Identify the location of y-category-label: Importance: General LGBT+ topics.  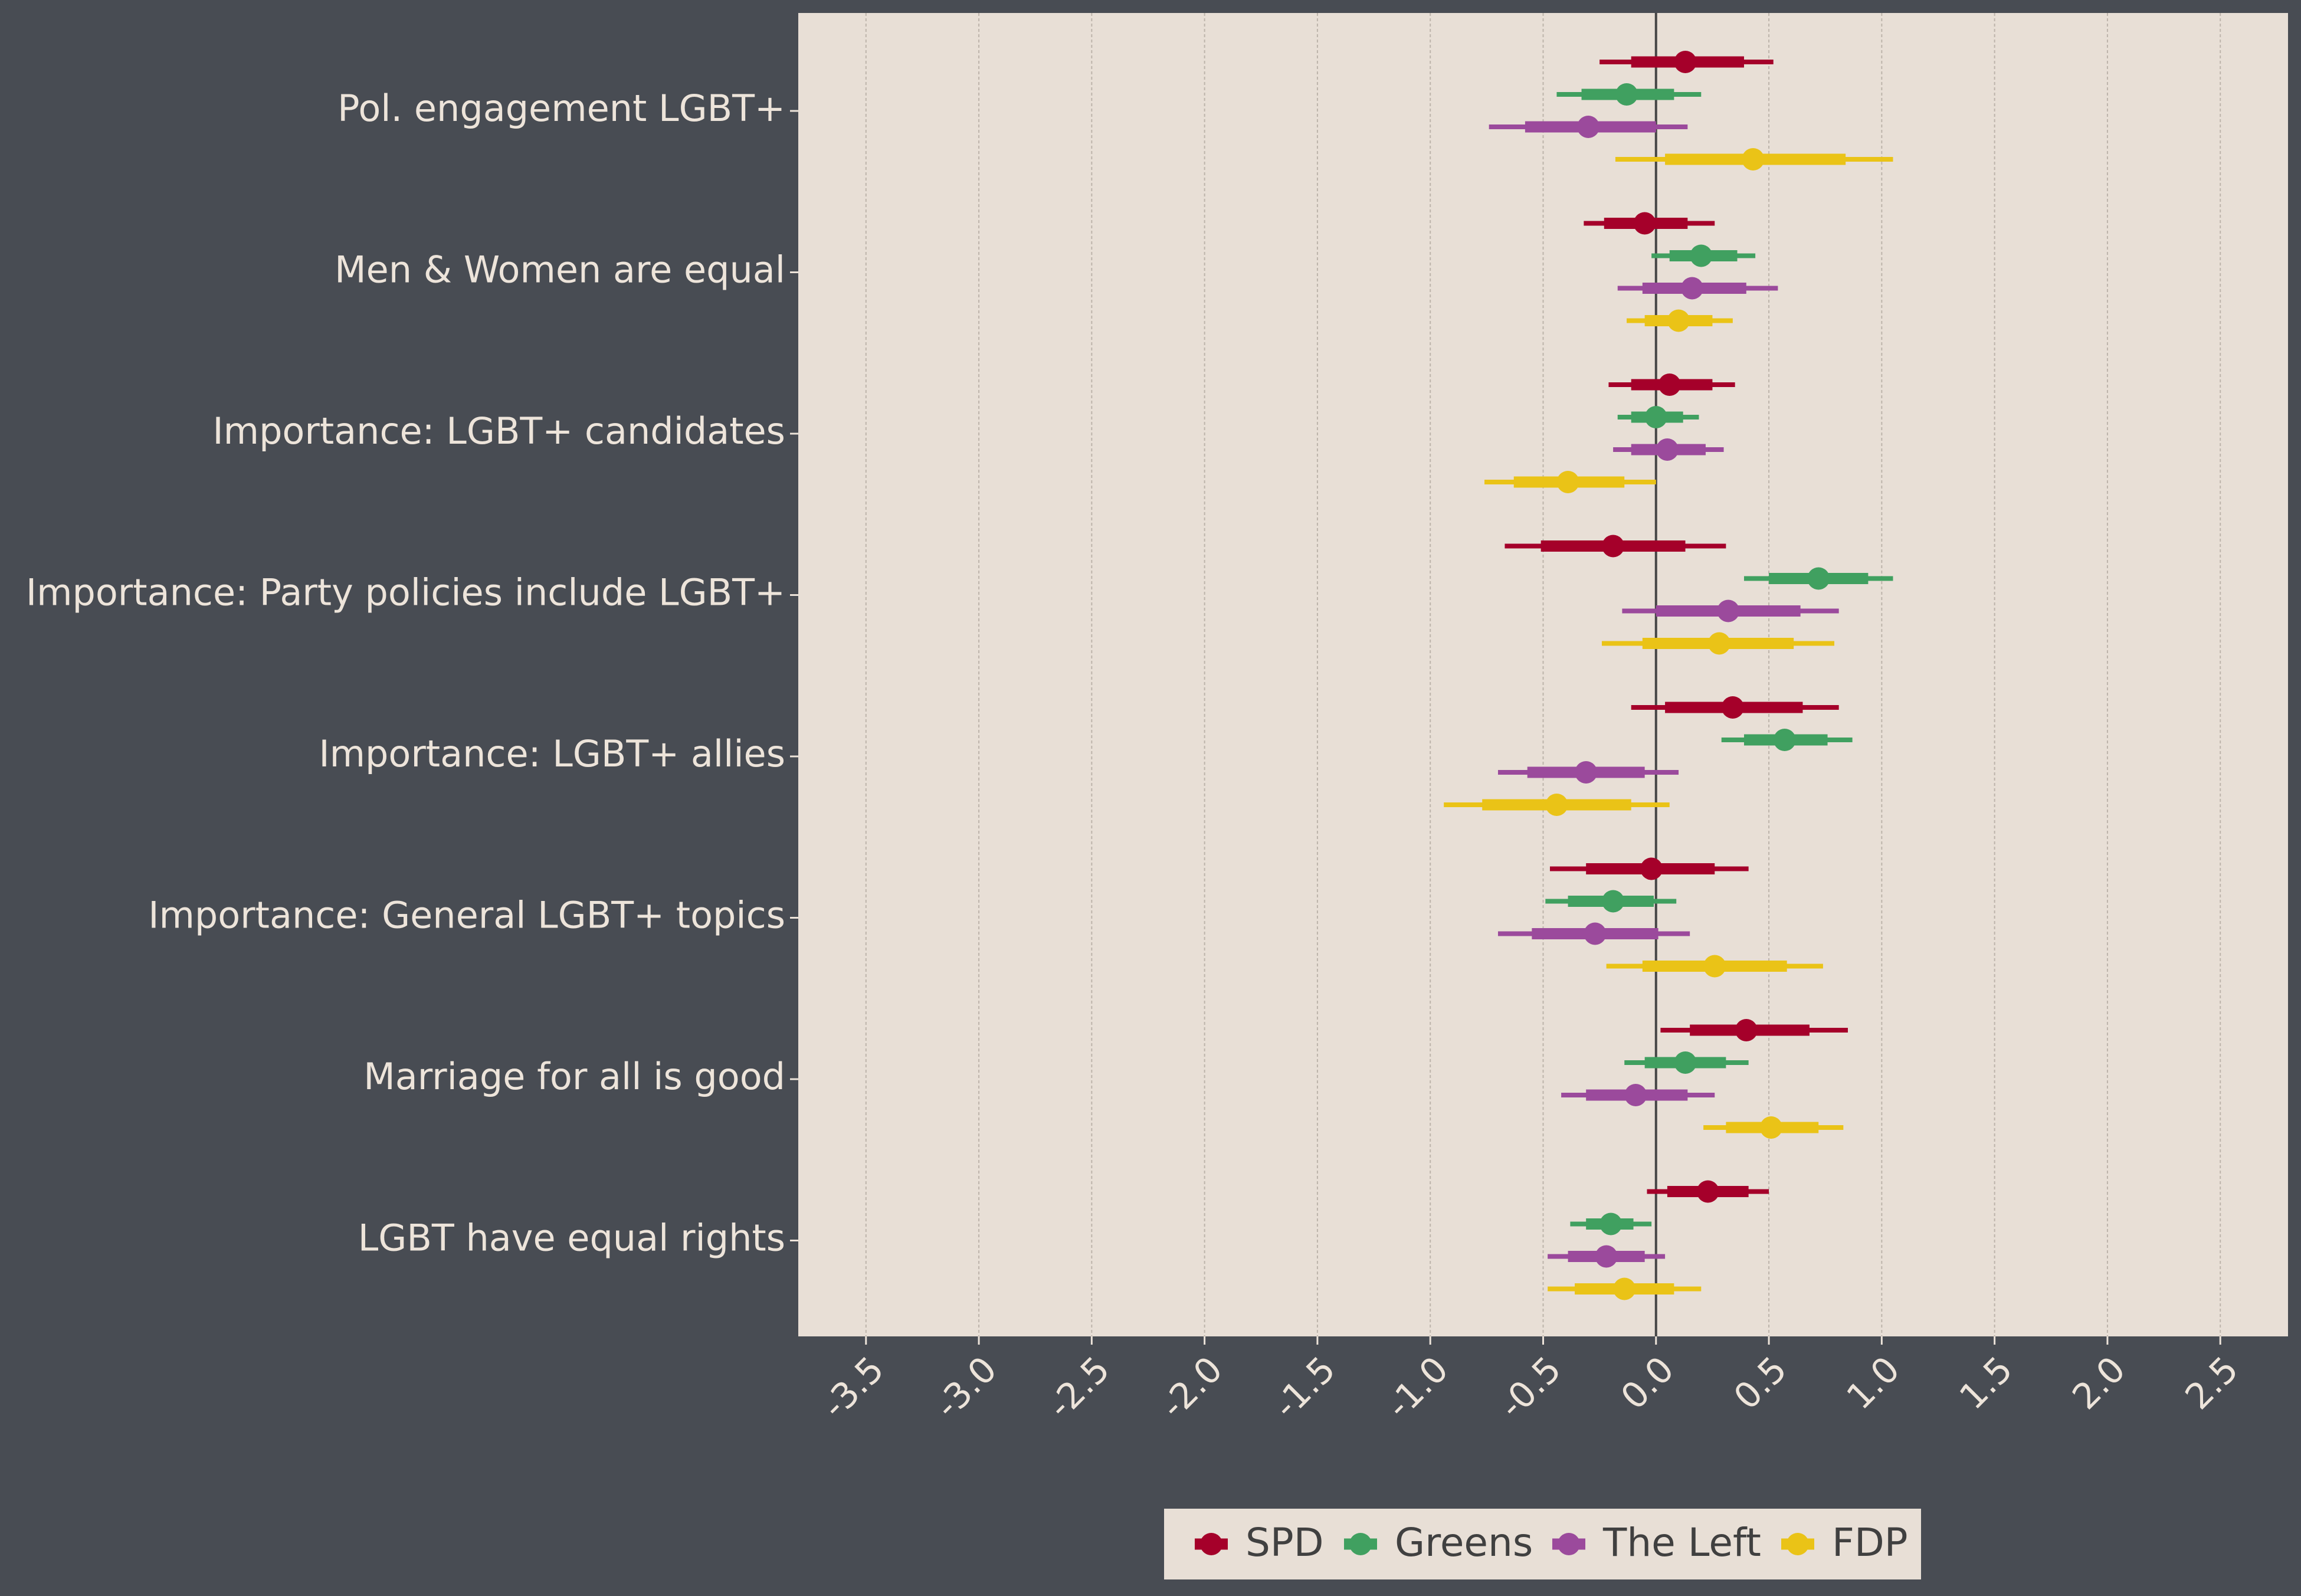
(466, 915).